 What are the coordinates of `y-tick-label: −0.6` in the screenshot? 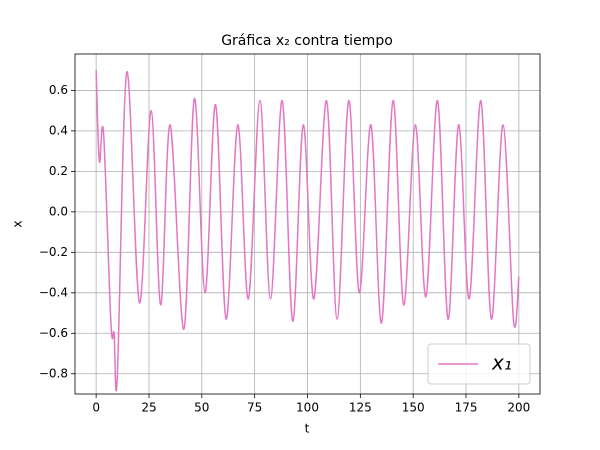 It's located at (53, 333).